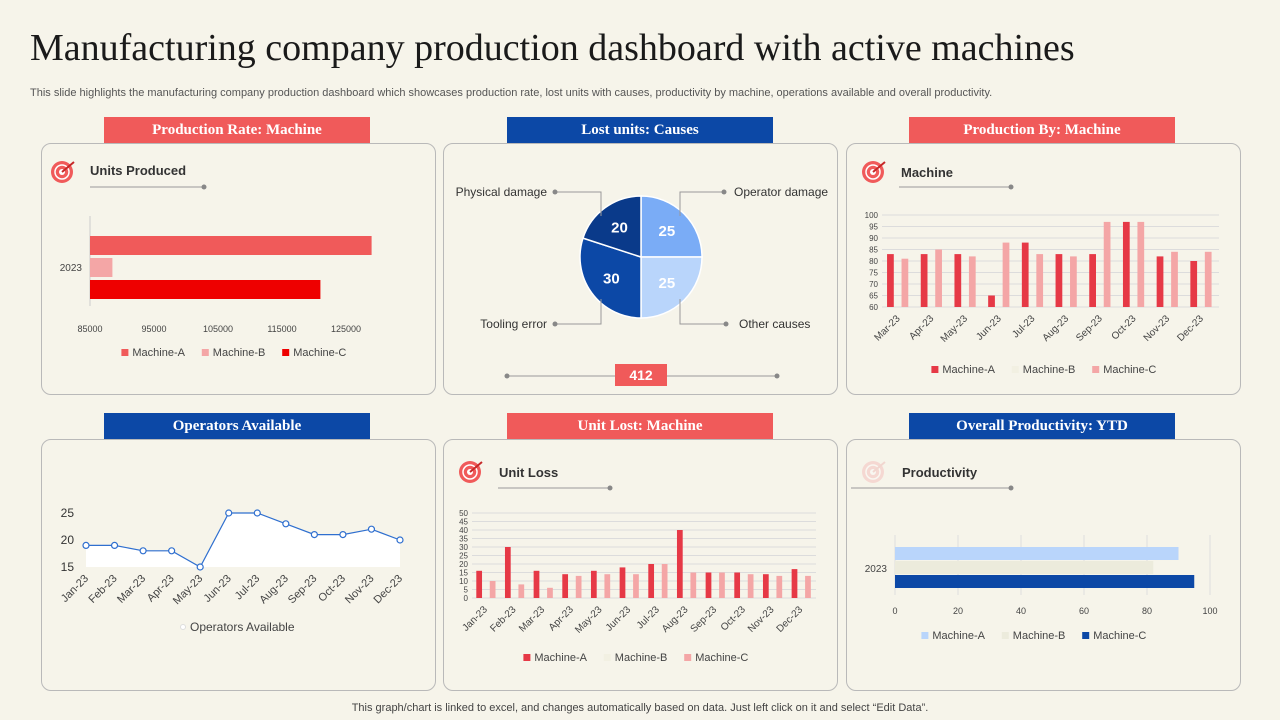 The width and height of the screenshot is (1280, 720). Describe the element at coordinates (475, 619) in the screenshot. I see `x-tick-label: Jan-23` at that location.